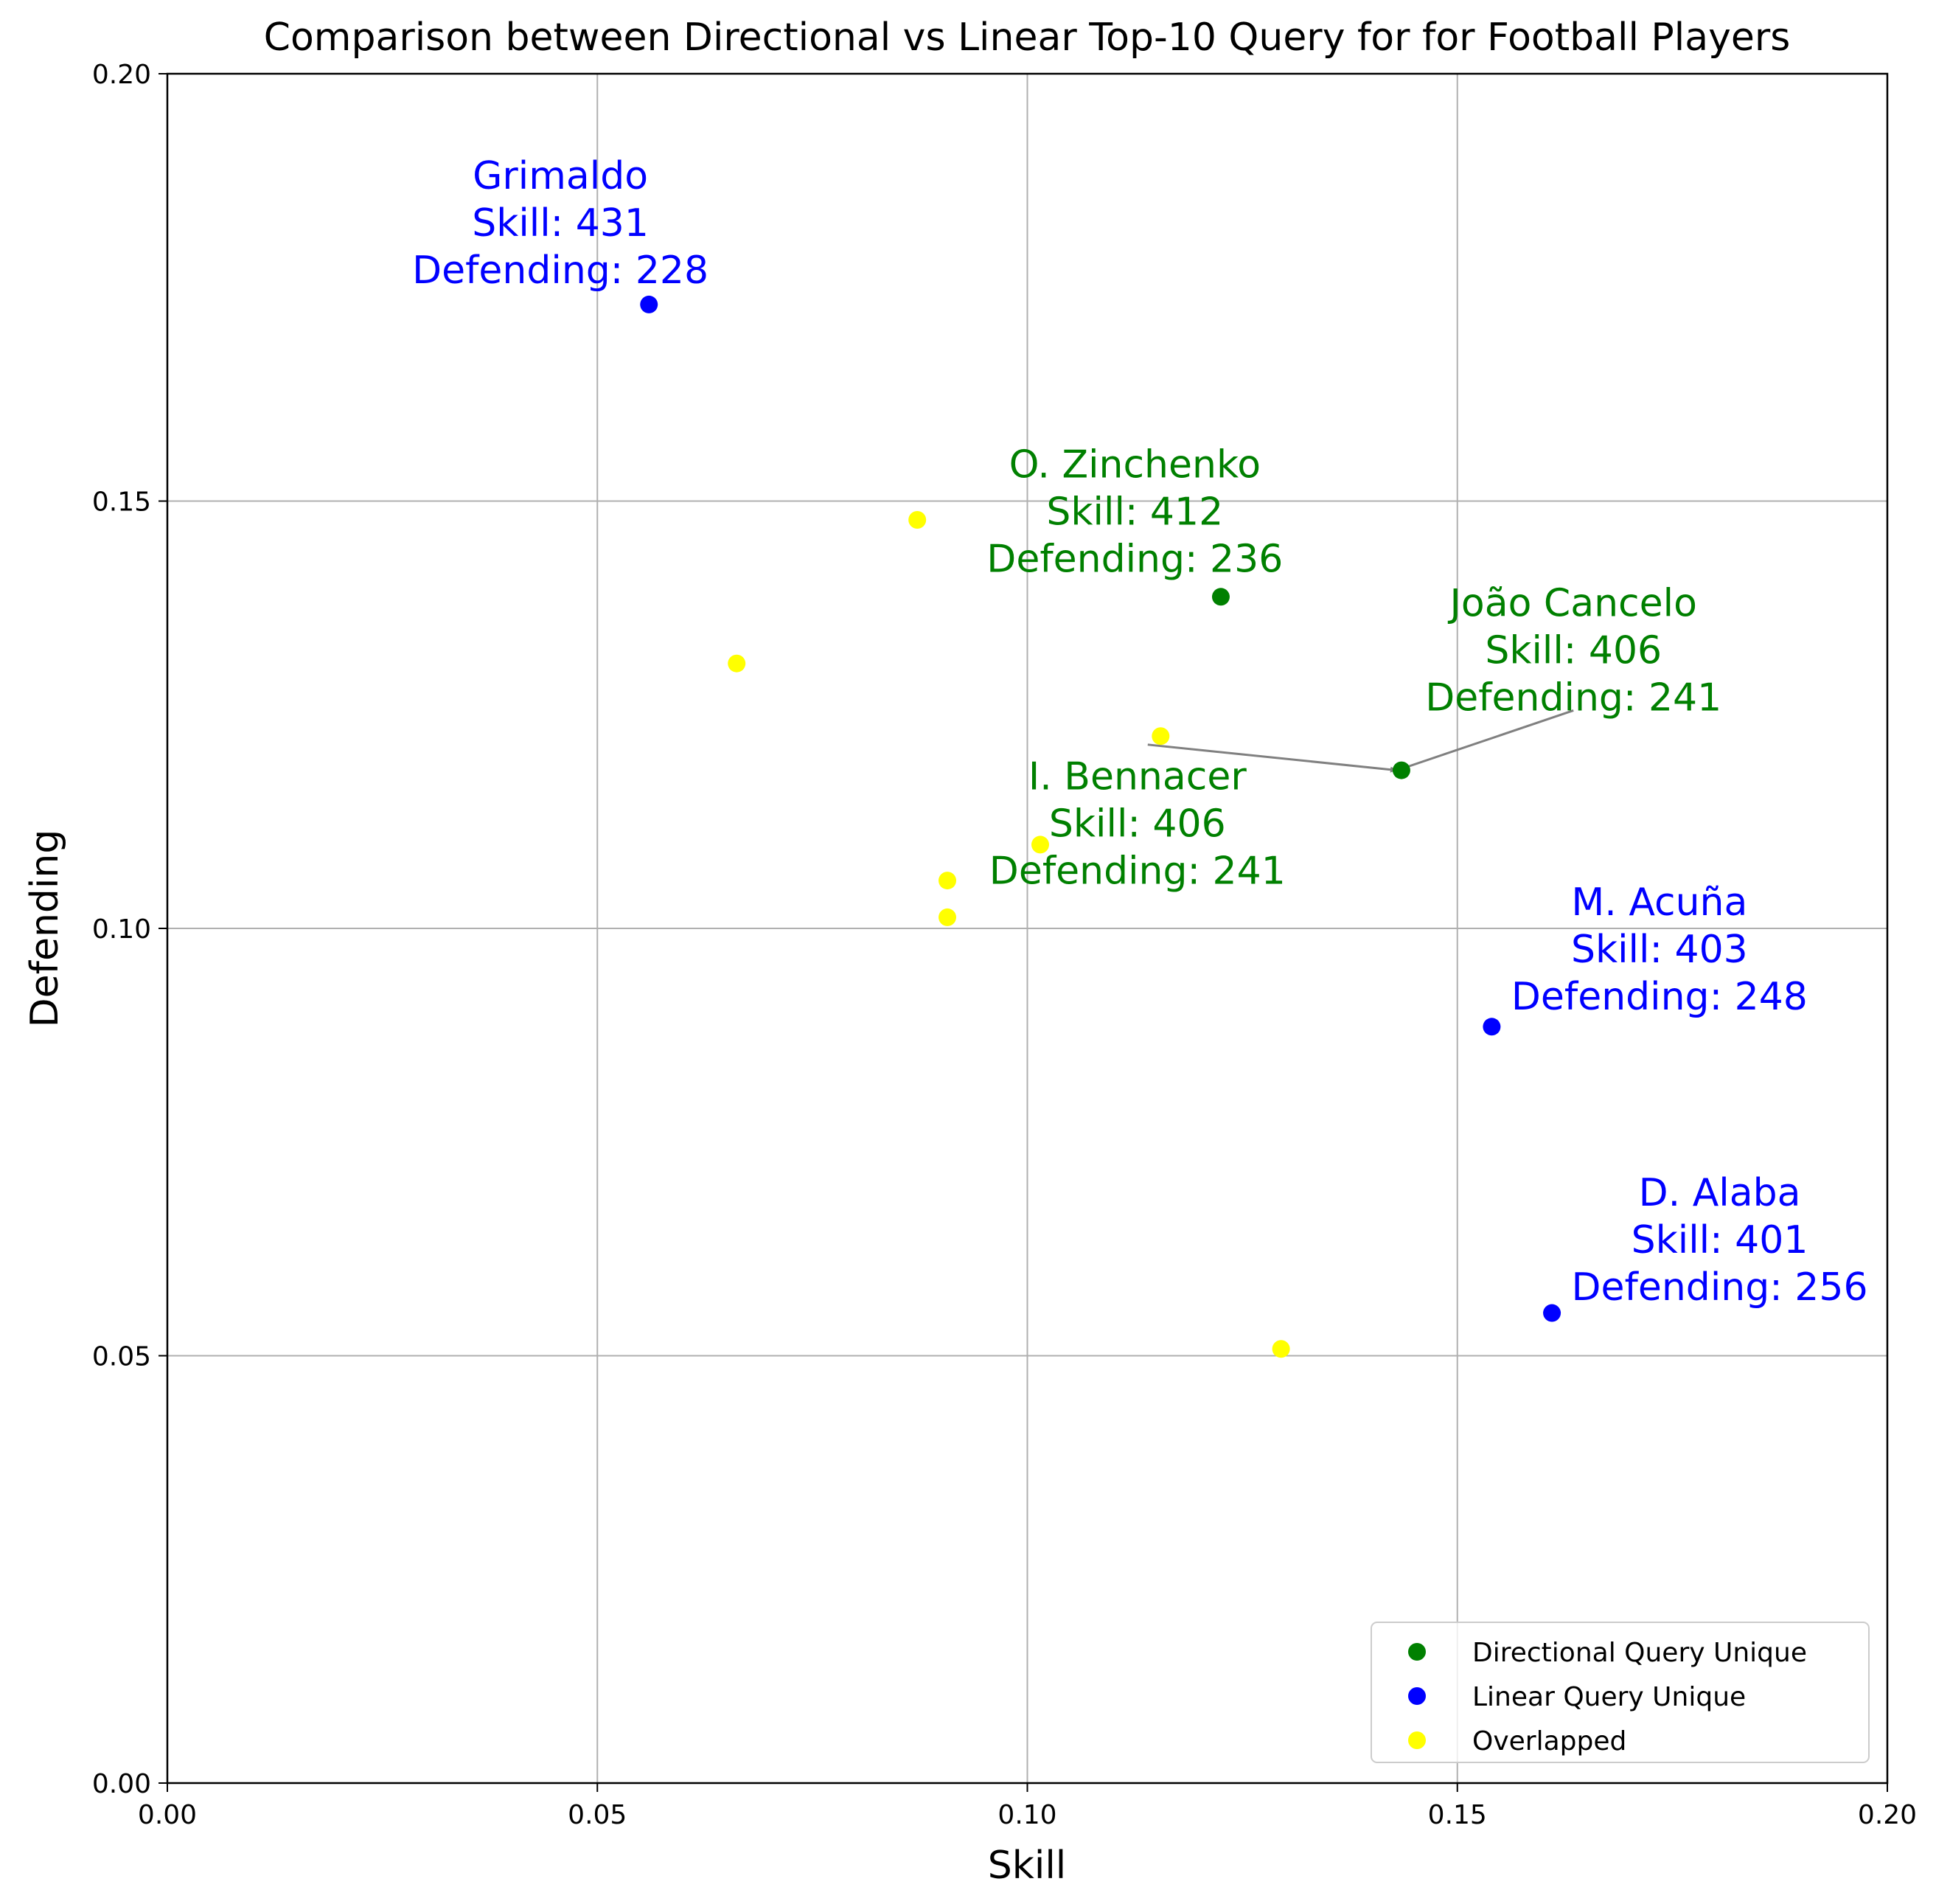 The height and width of the screenshot is (1904, 1936). Describe the element at coordinates (560, 271) in the screenshot. I see `annotation-label: Defending: 228` at that location.